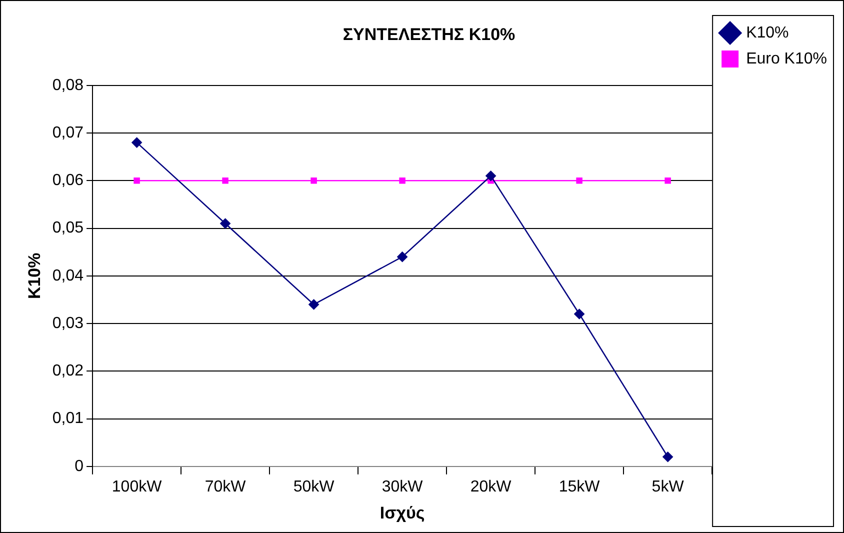 Image resolution: width=844 pixels, height=533 pixels. Describe the element at coordinates (668, 487) in the screenshot. I see `x-tick-label: 5kW` at that location.